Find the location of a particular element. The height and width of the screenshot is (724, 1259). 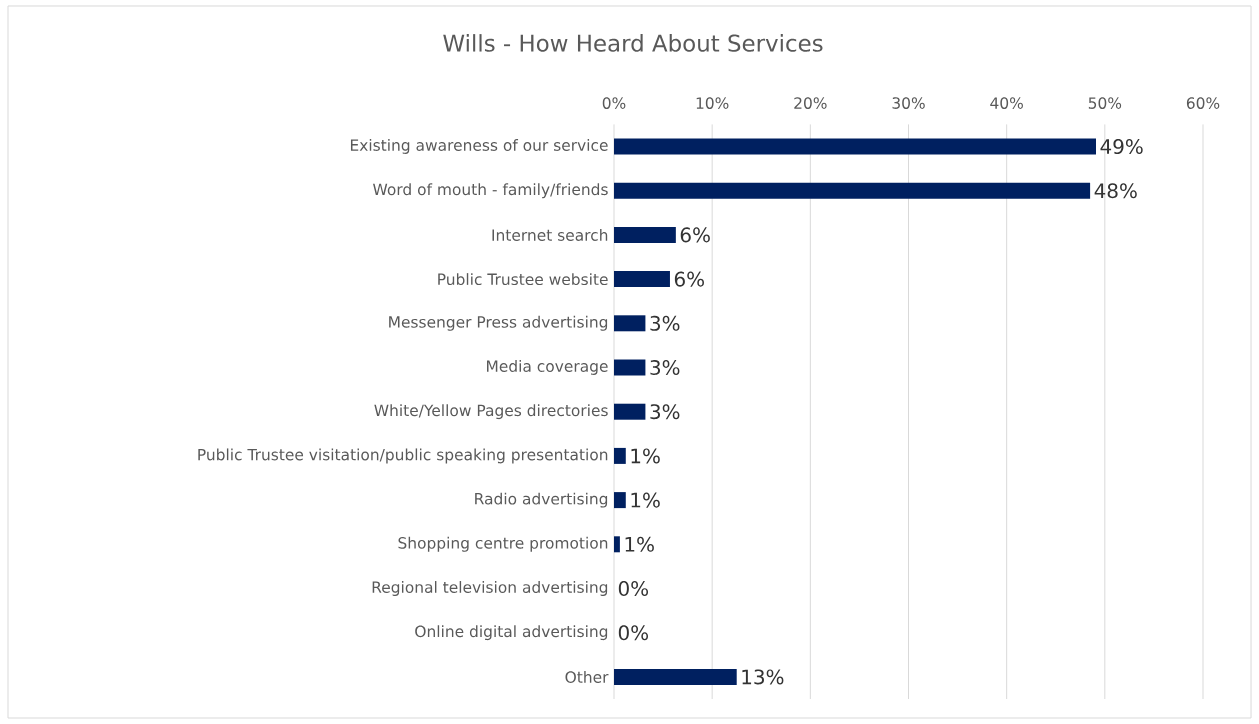

y-tick-label: Shopping centre promotion is located at coordinates (503, 544).